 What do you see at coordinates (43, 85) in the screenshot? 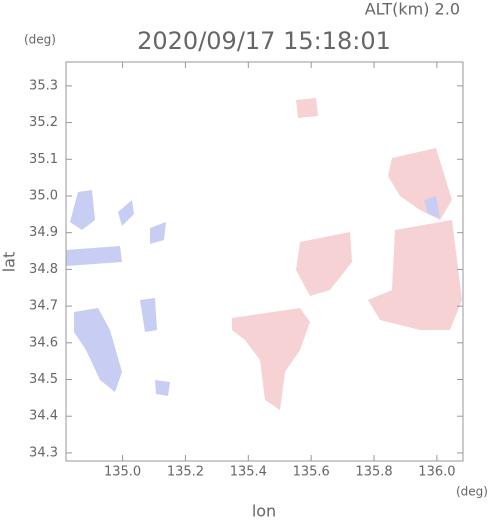
I see `y-tick-label: 35.3` at bounding box center [43, 85].